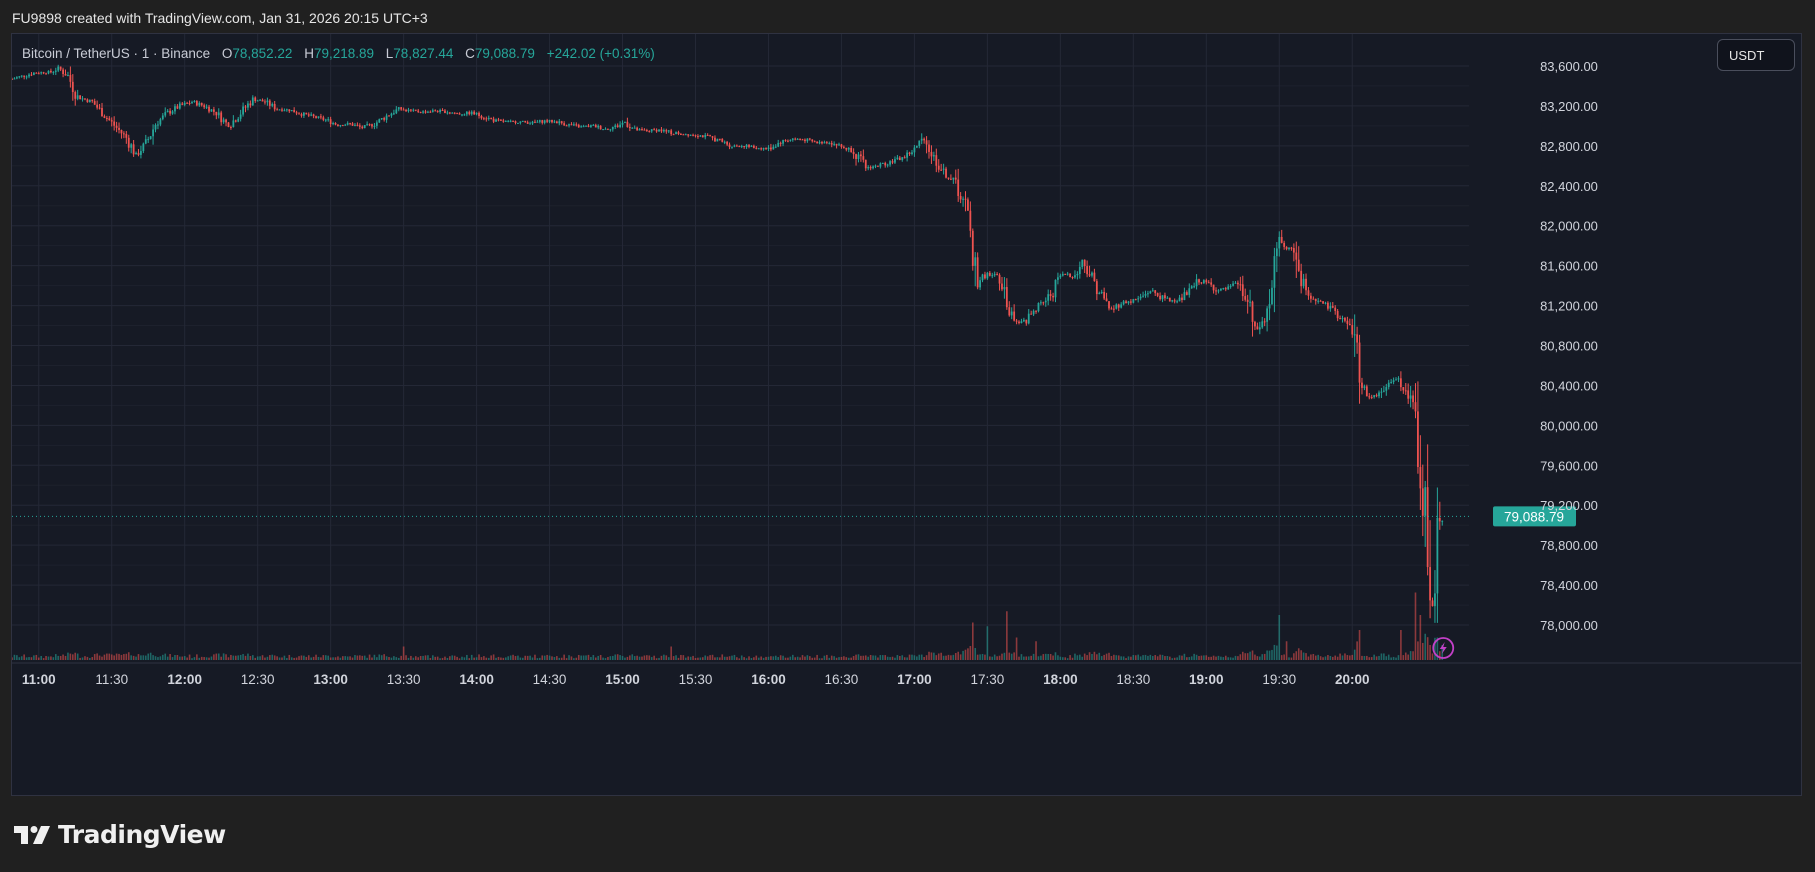 This screenshot has height=872, width=1815. What do you see at coordinates (1756, 55) in the screenshot?
I see `currency-button: USDT` at bounding box center [1756, 55].